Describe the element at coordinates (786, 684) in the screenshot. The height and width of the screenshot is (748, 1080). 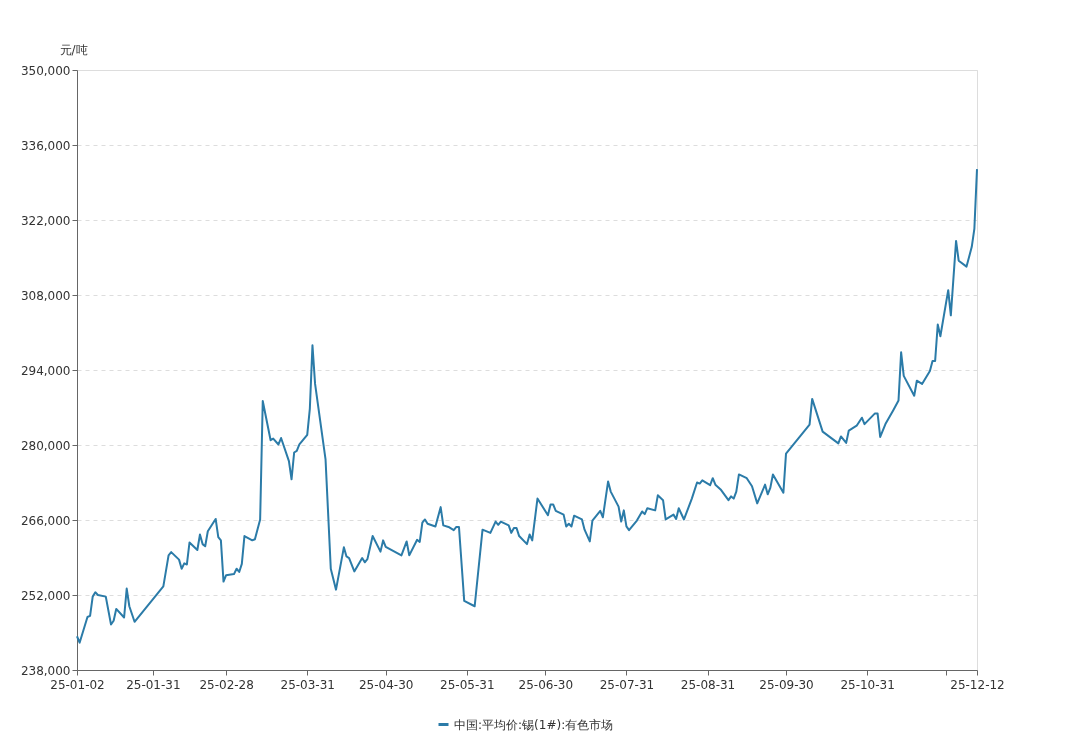
I see `x-tick-label: 25-09-30` at that location.